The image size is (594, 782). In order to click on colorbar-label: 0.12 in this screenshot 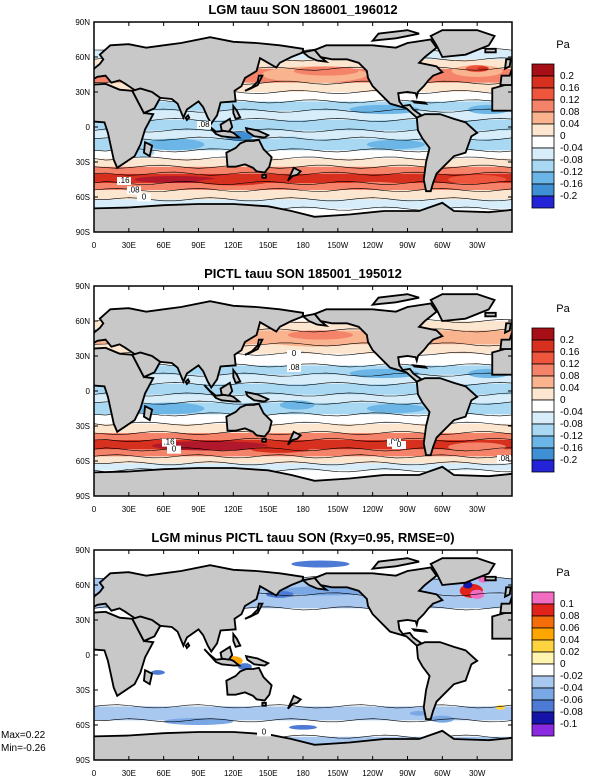, I will do `click(570, 100)`.